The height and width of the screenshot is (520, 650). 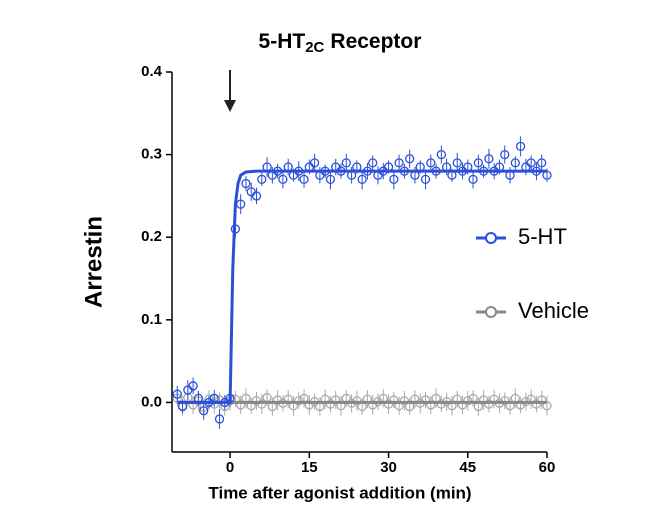 I want to click on onset-arrow, so click(x=230, y=91).